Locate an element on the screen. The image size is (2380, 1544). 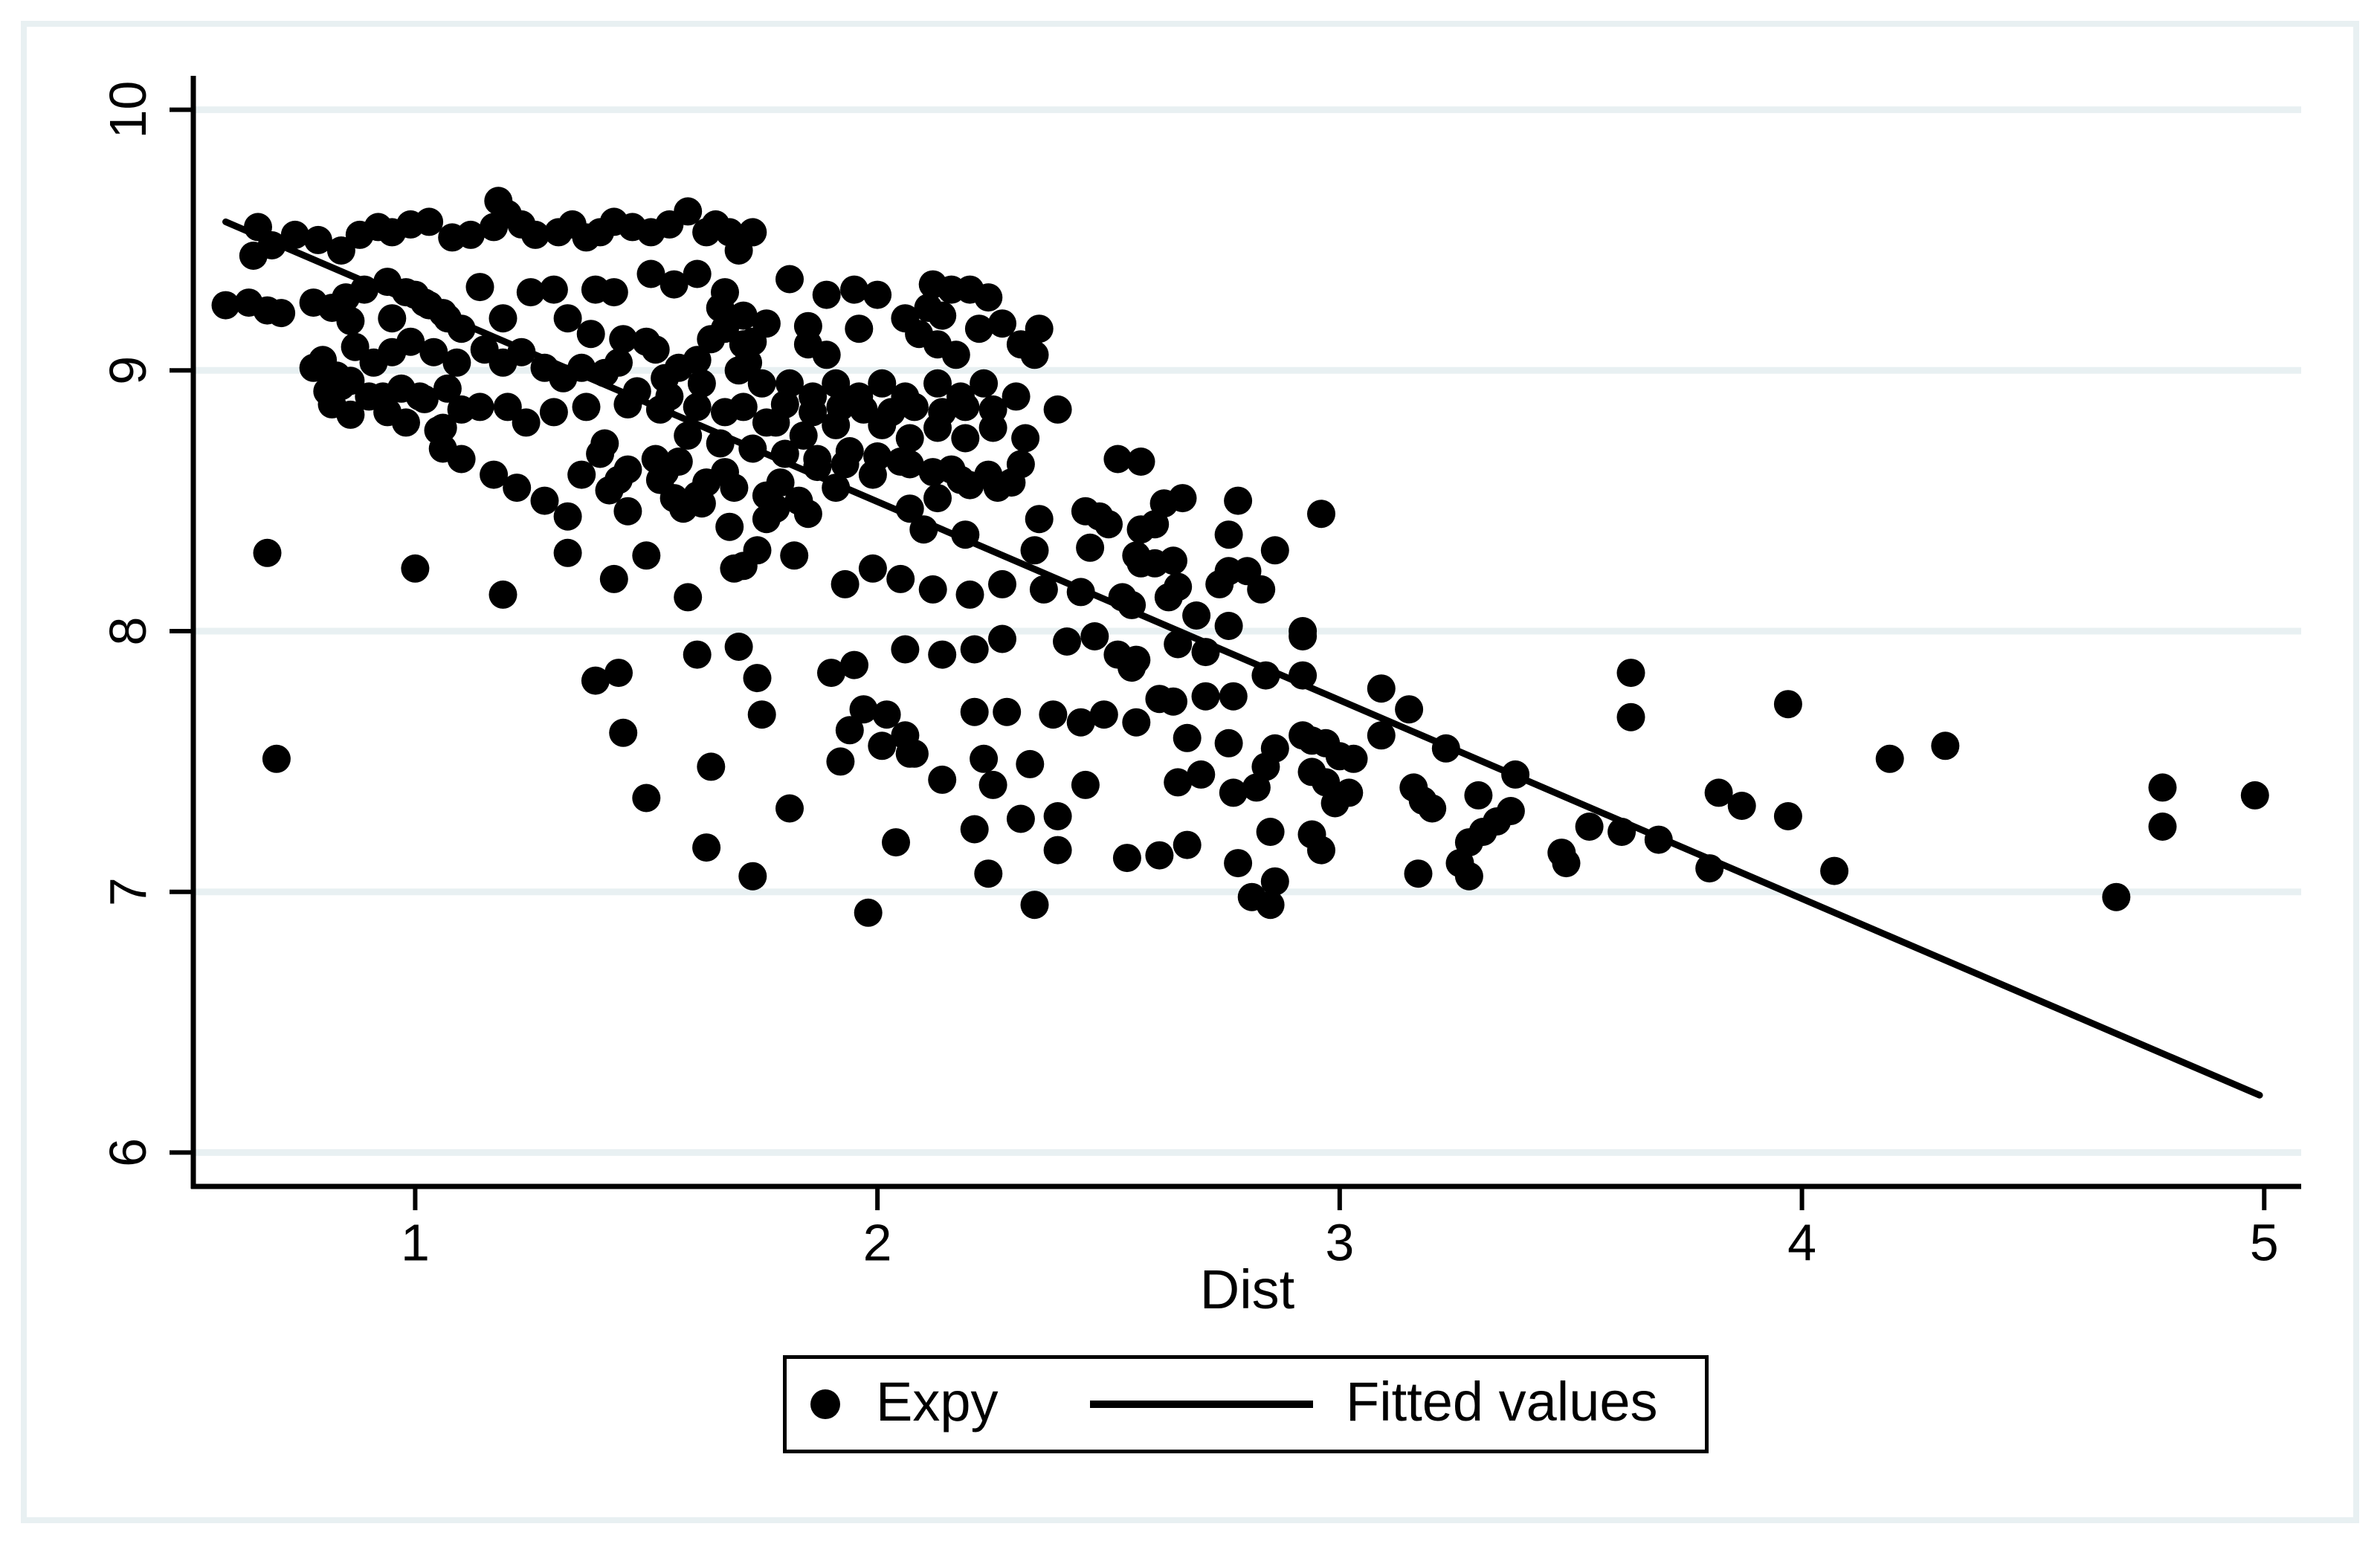
legend-label-fitted-values: Fitted values is located at coordinates (1502, 1402).